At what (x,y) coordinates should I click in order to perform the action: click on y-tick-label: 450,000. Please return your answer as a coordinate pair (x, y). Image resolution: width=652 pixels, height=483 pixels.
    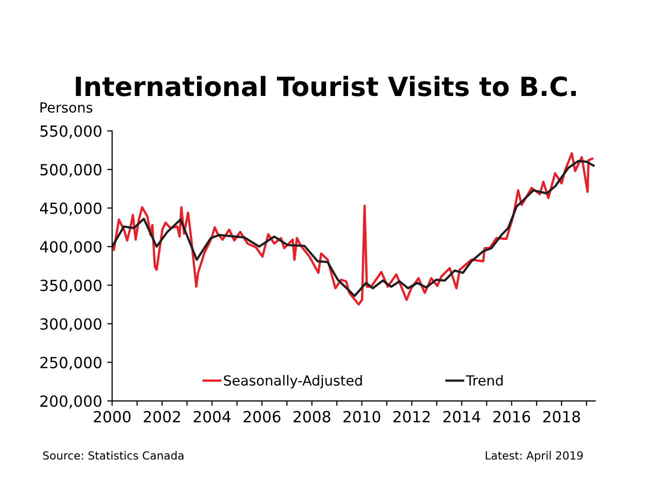
    Looking at the image, I should click on (71, 209).